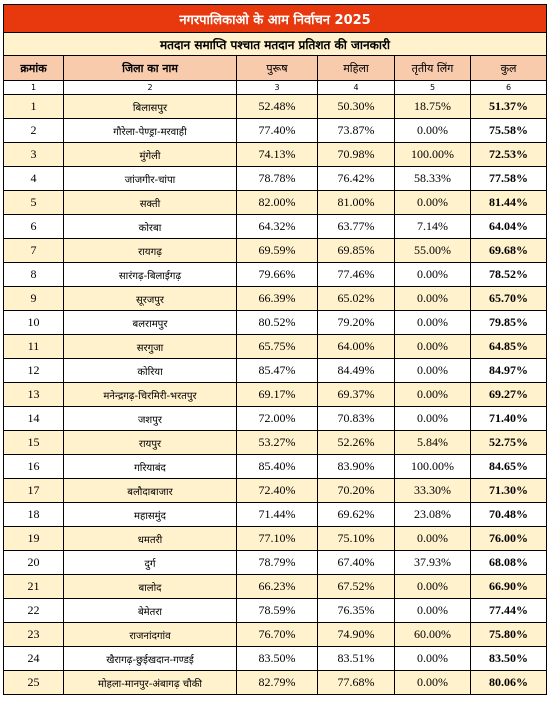  Describe the element at coordinates (508, 130) in the screenshot. I see `cell-total: 75.58%` at that location.